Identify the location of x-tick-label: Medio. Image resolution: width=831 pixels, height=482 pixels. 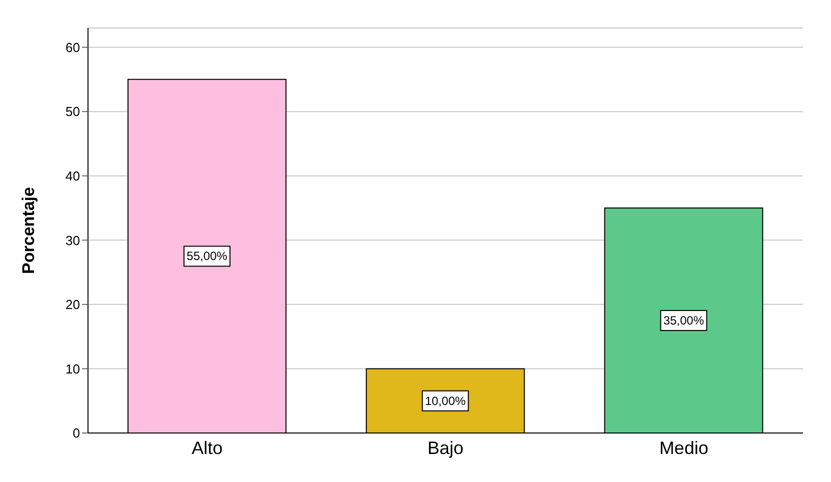
(683, 448).